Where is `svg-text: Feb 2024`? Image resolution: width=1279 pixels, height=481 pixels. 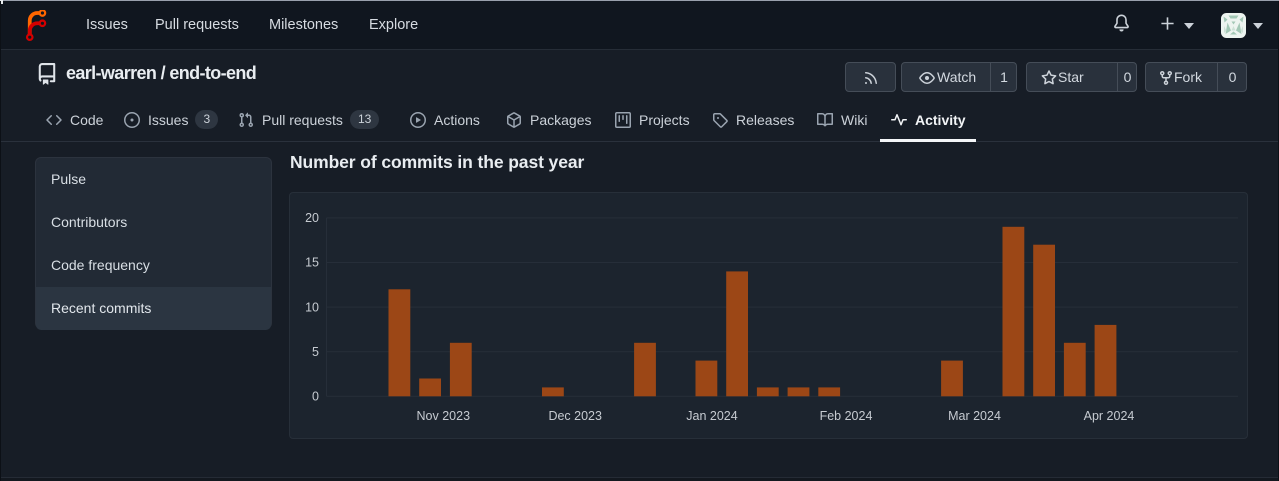 svg-text: Feb 2024 is located at coordinates (846, 416).